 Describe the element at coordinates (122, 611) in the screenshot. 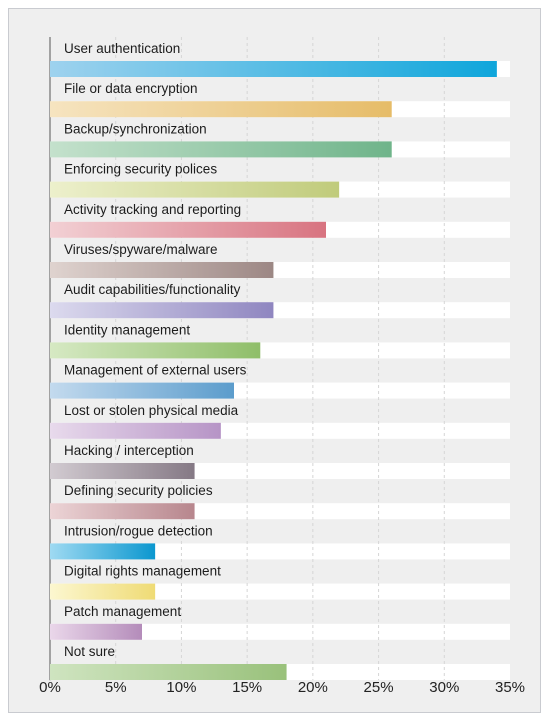

I see `category-label: Patch management` at that location.